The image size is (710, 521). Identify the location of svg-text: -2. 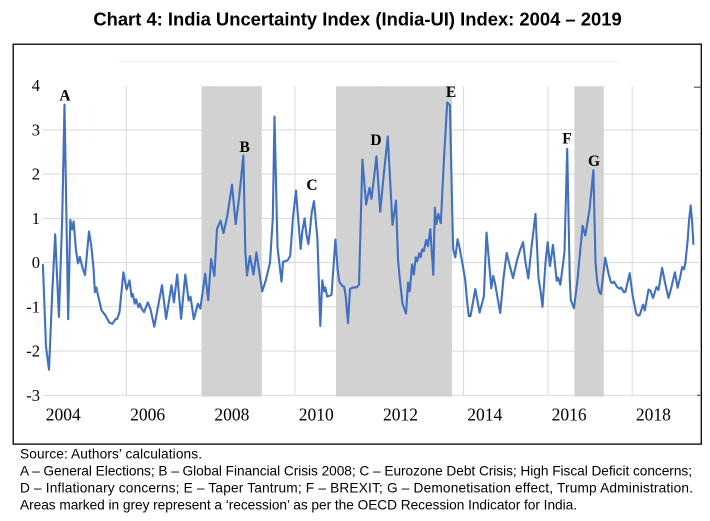
(33, 351).